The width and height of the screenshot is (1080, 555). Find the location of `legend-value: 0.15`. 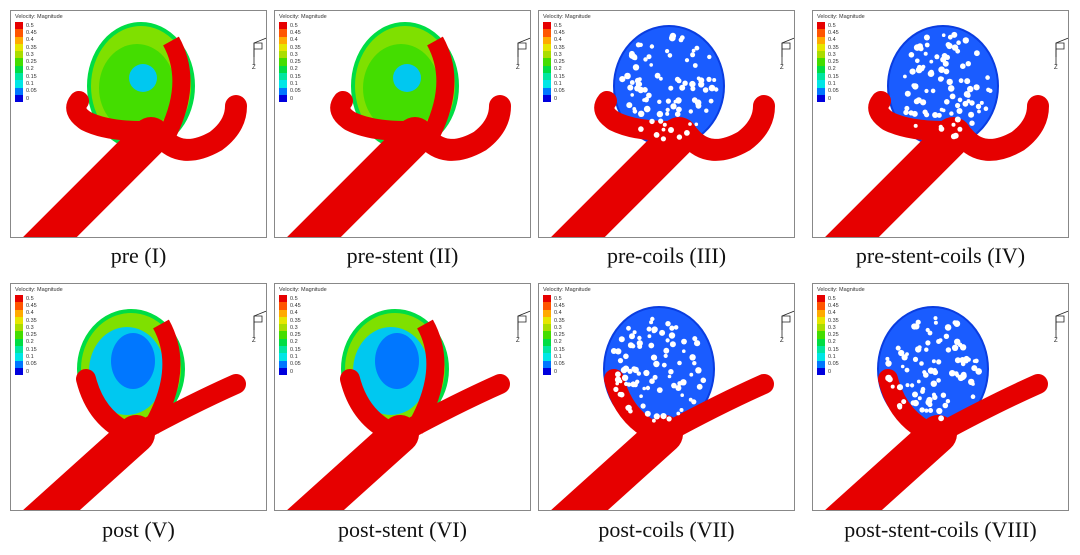

legend-value: 0.15 is located at coordinates (559, 349).